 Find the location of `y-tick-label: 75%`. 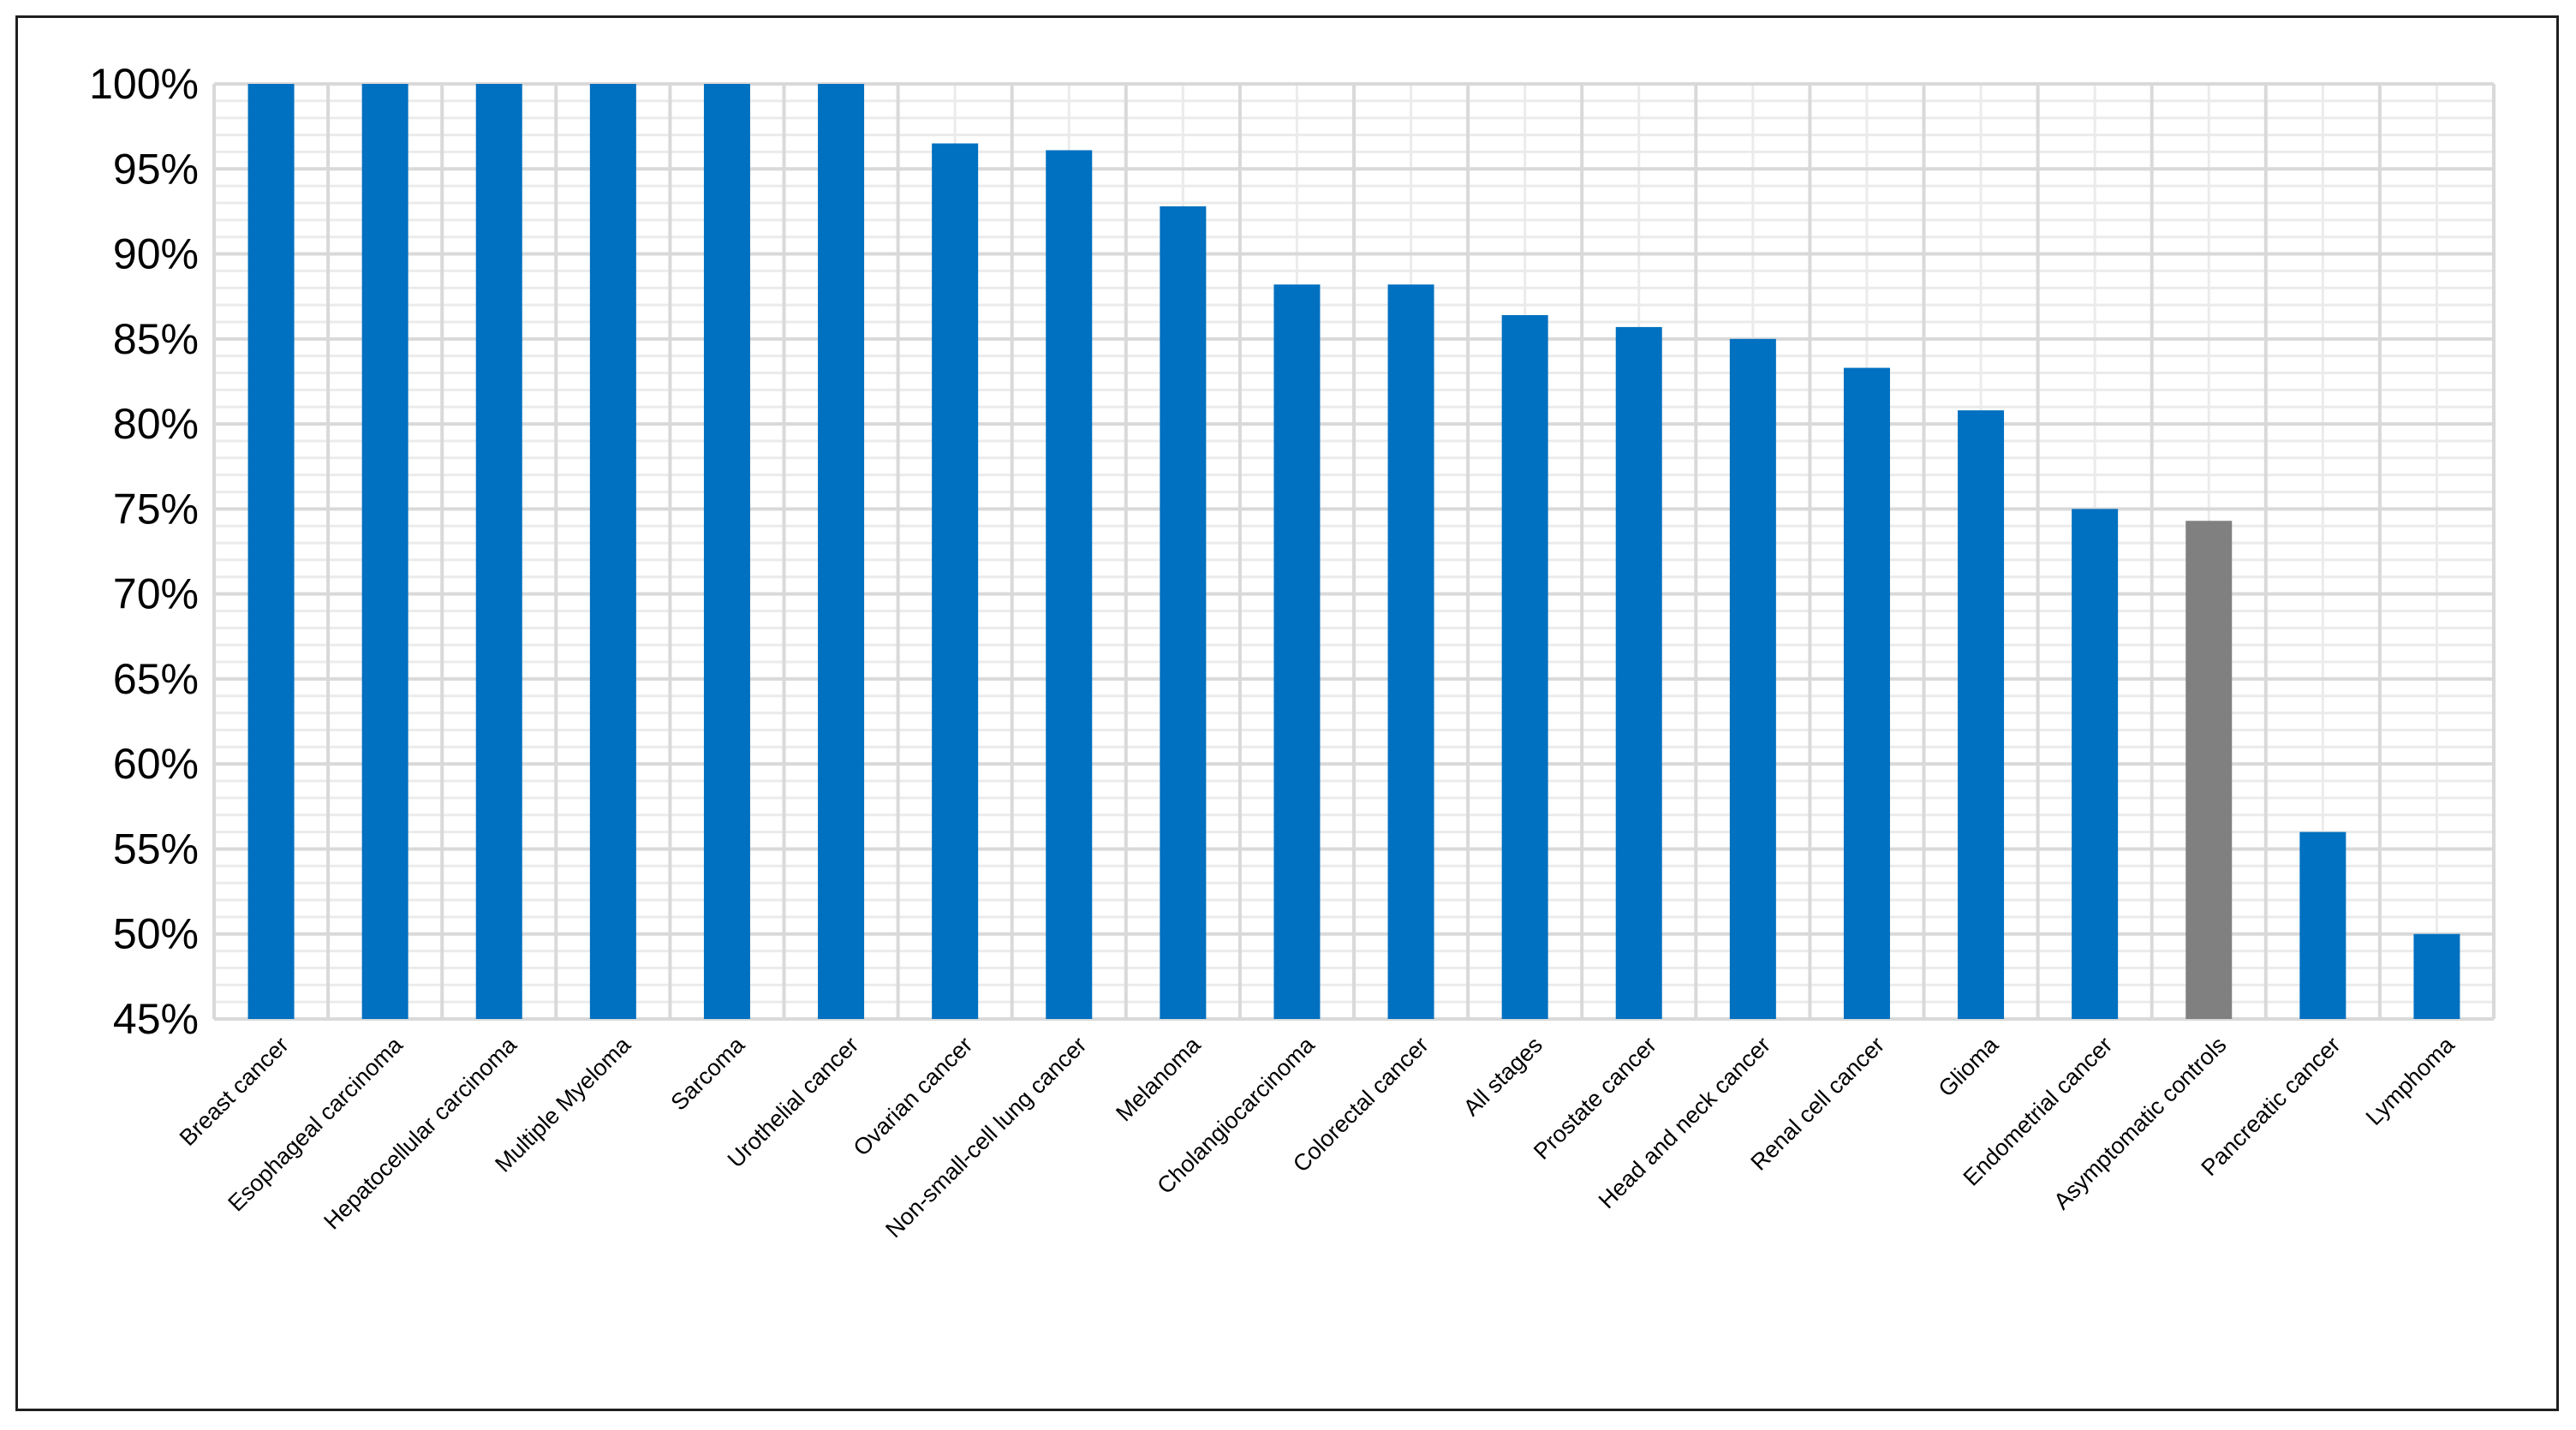

y-tick-label: 75% is located at coordinates (156, 509).